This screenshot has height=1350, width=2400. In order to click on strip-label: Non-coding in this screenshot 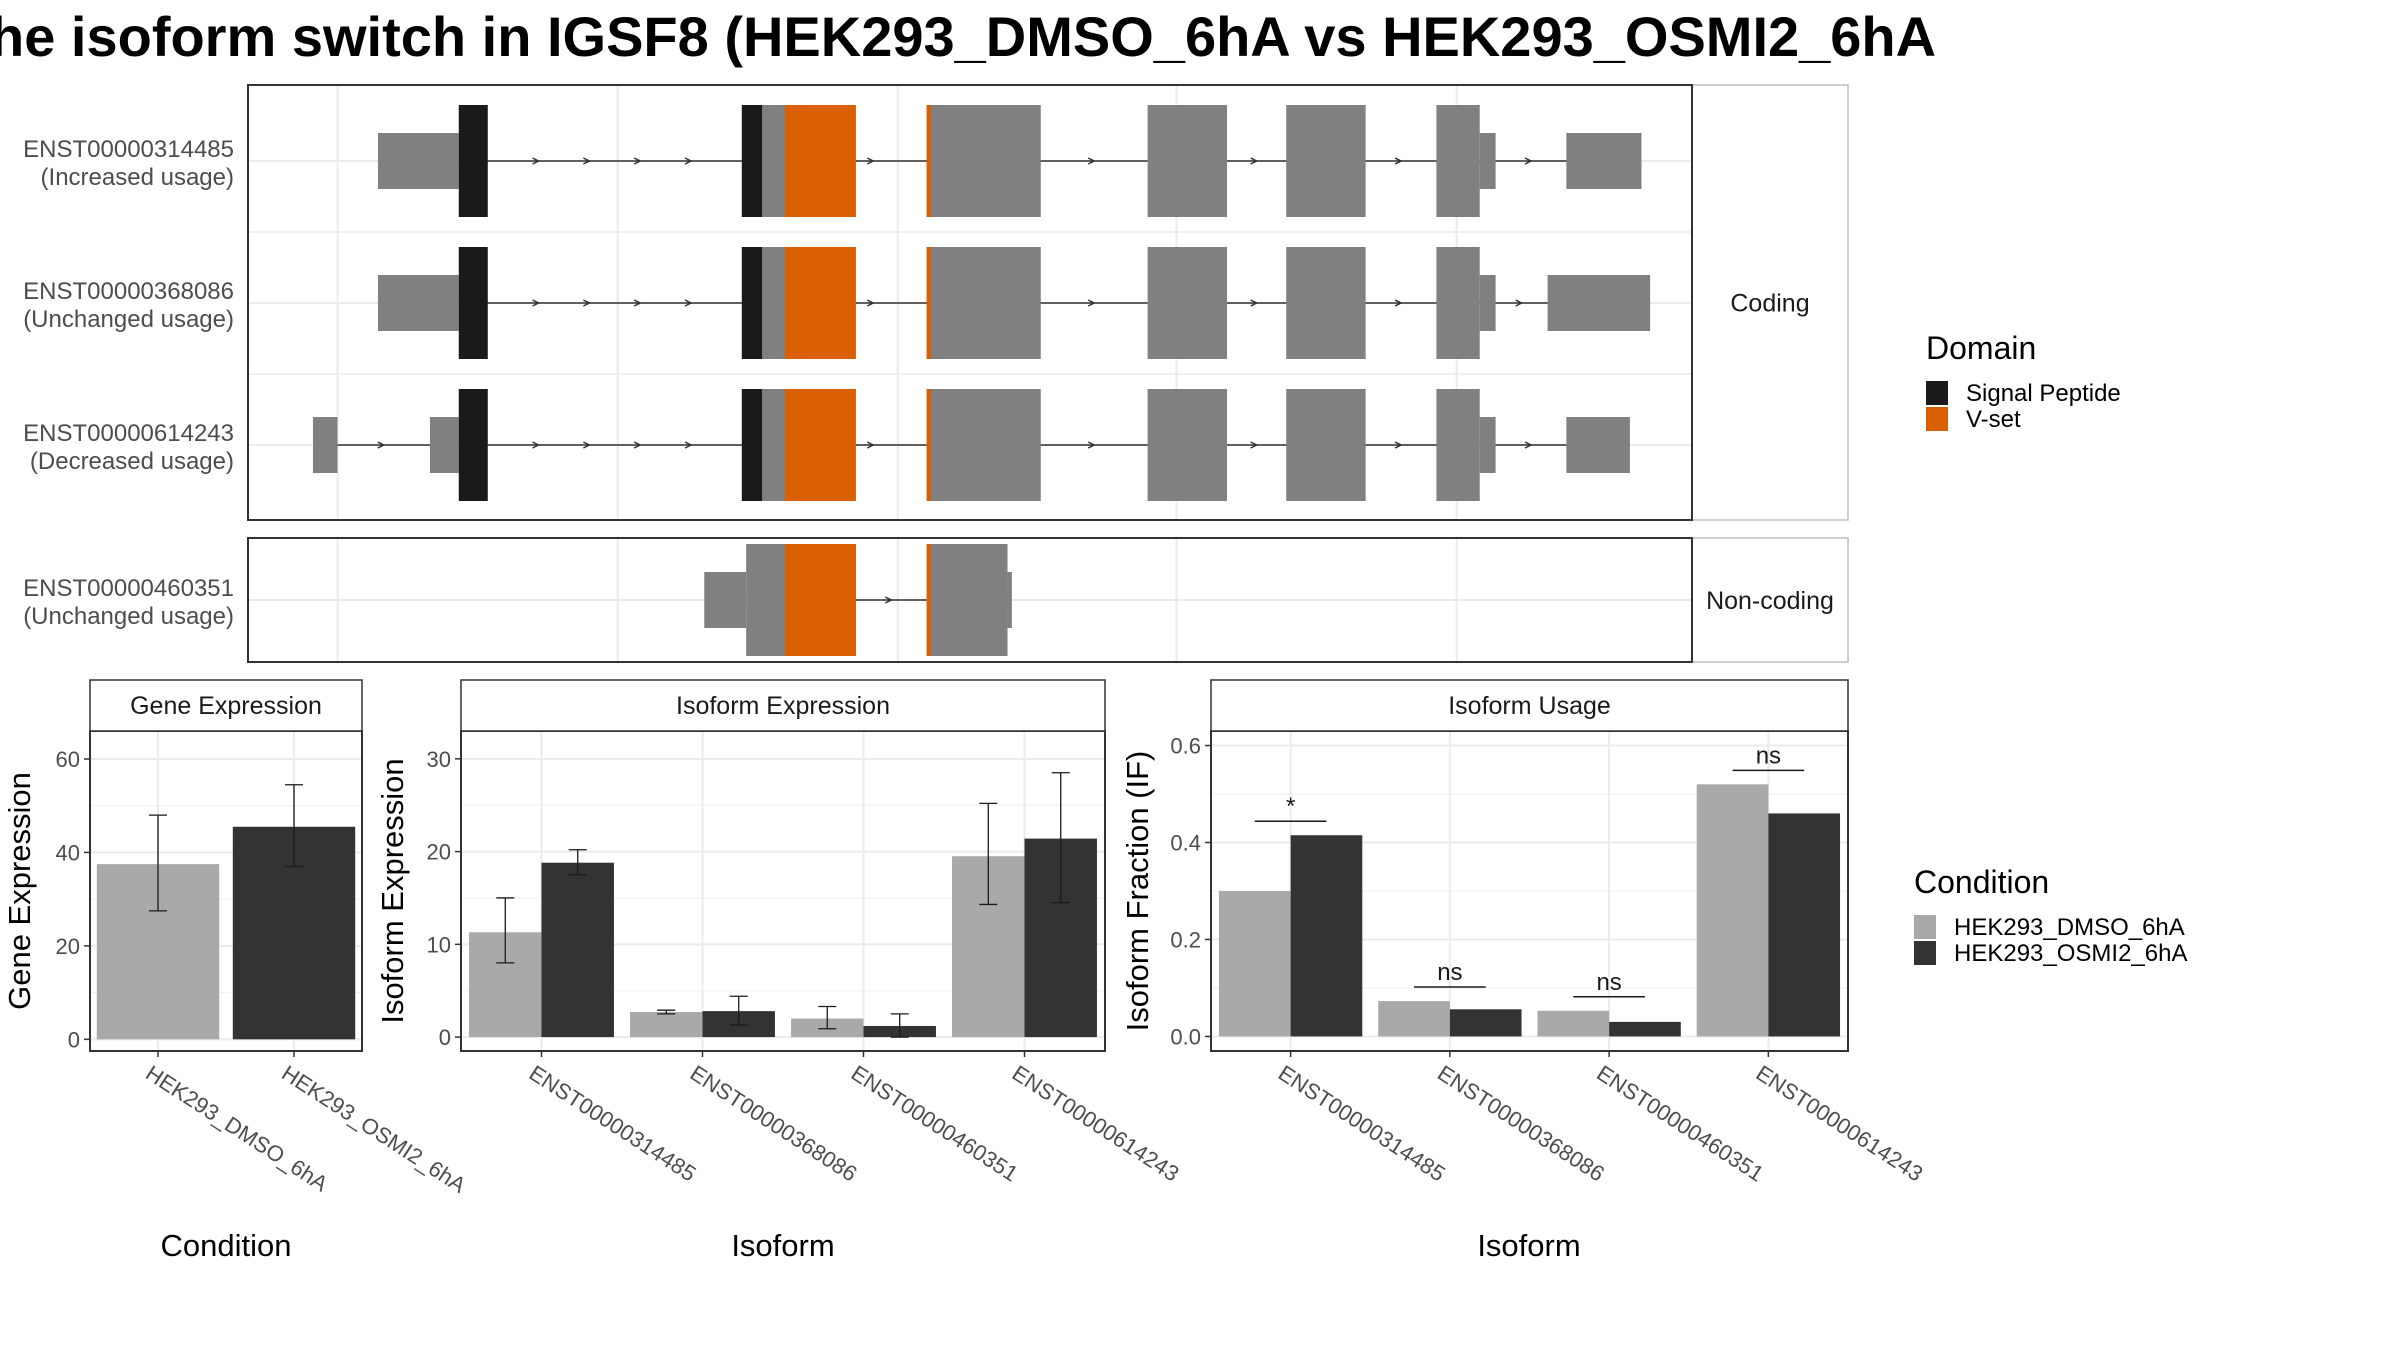, I will do `click(1770, 601)`.